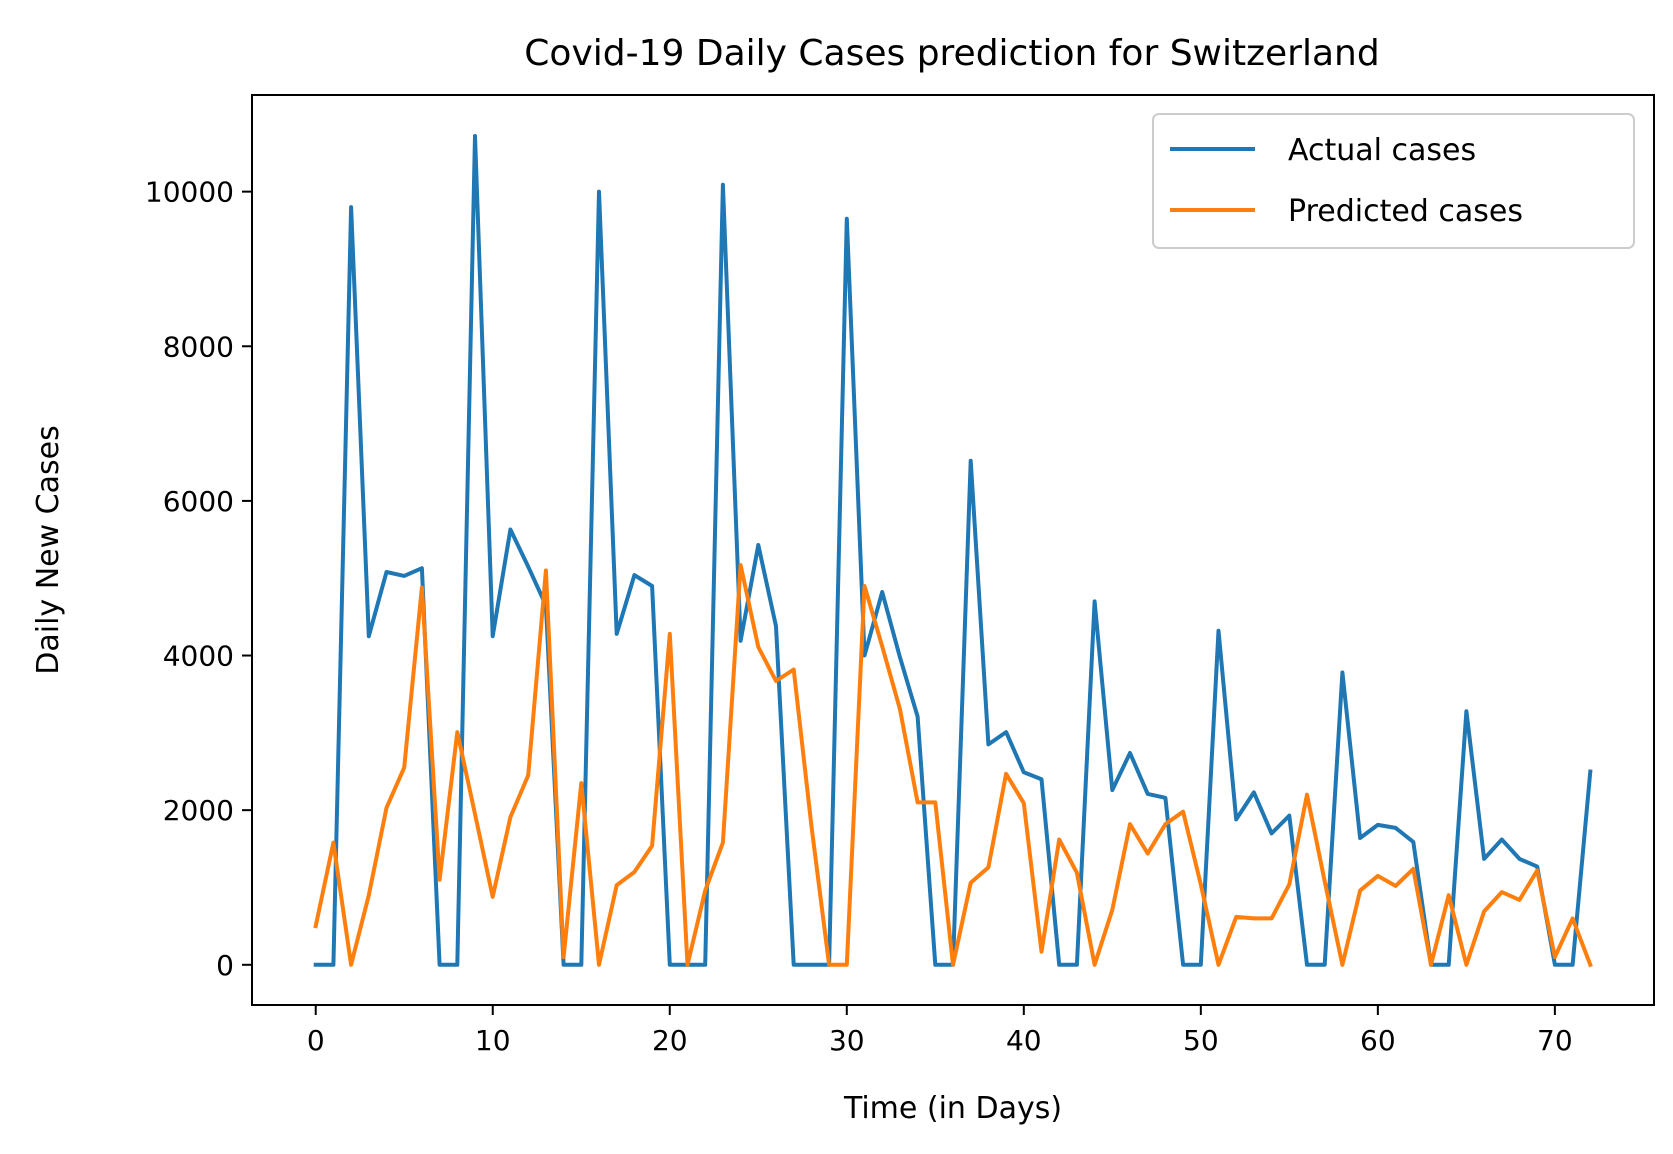 The height and width of the screenshot is (1154, 1673). I want to click on legend-label-actual-cases: Actual cases, so click(1382, 150).